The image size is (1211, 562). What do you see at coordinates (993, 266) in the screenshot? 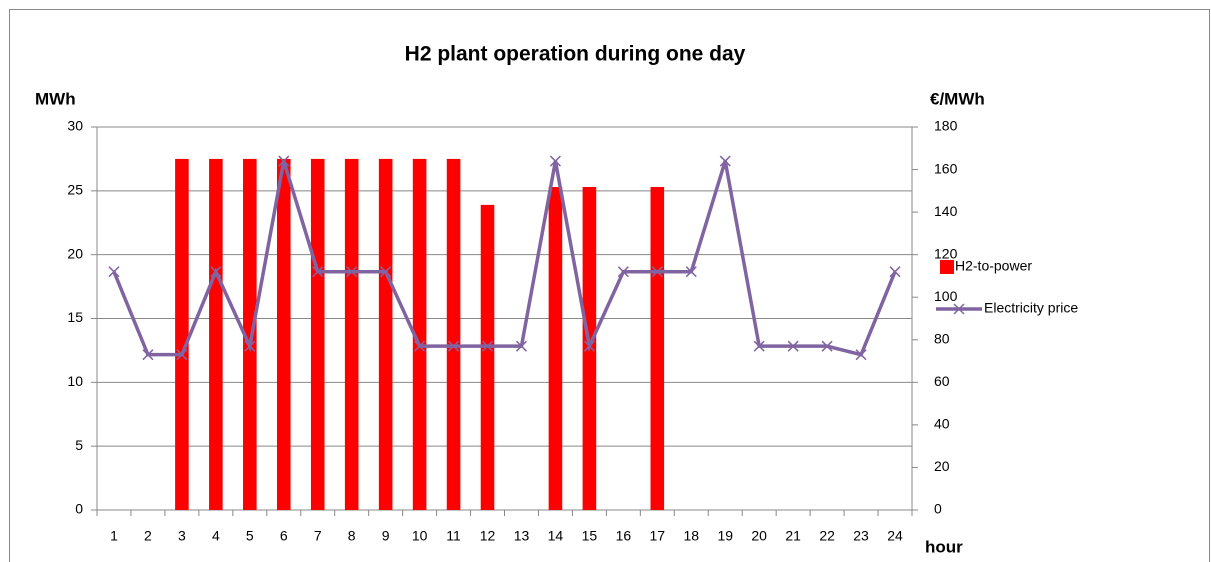
I see `legend-label: H2-to-power` at bounding box center [993, 266].